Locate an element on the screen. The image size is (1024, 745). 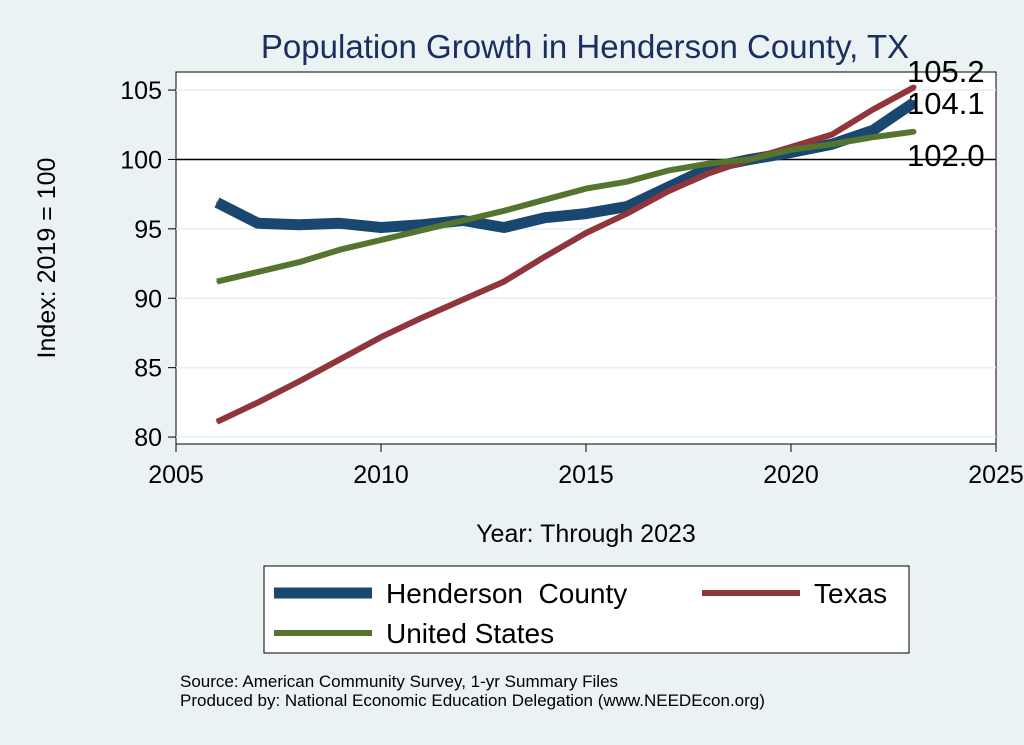
x-axis: 2005 2010 2015 2020 2025 is located at coordinates (586, 466).